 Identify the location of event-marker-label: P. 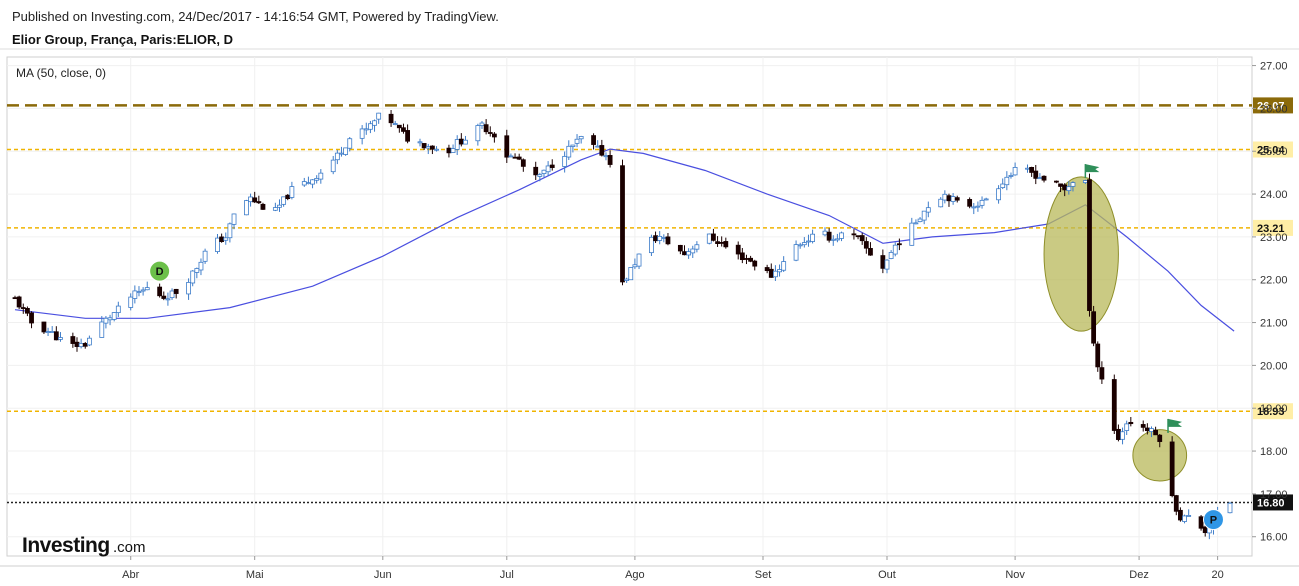
(1213, 521).